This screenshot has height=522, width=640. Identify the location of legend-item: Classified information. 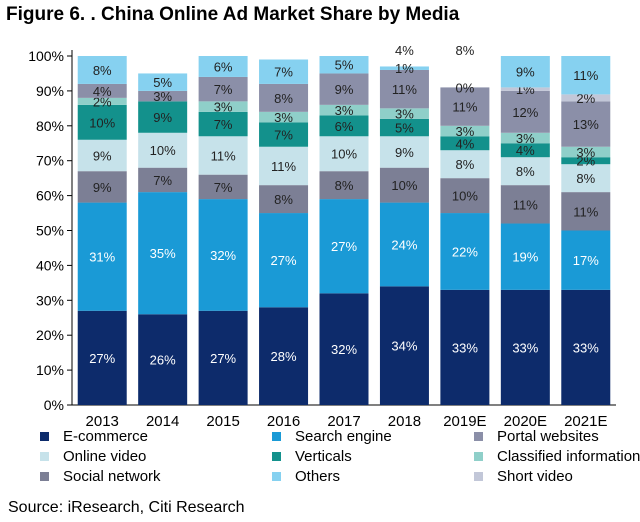
(557, 456).